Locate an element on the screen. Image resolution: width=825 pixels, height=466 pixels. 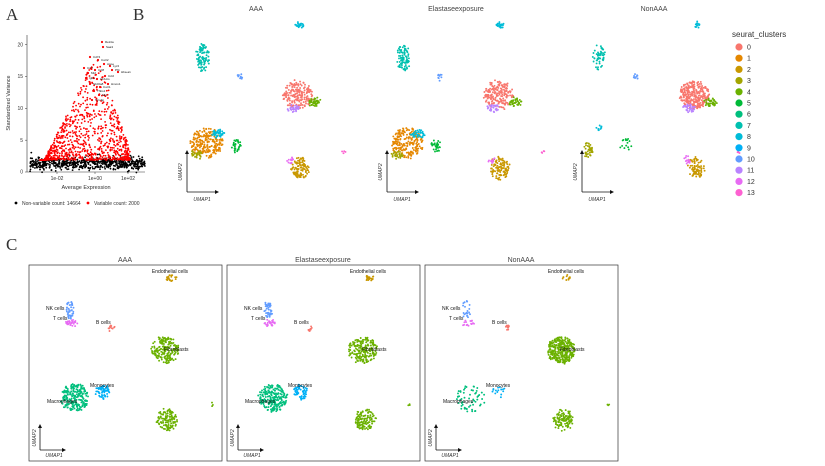
tcell-point is located at coordinates (73, 323).